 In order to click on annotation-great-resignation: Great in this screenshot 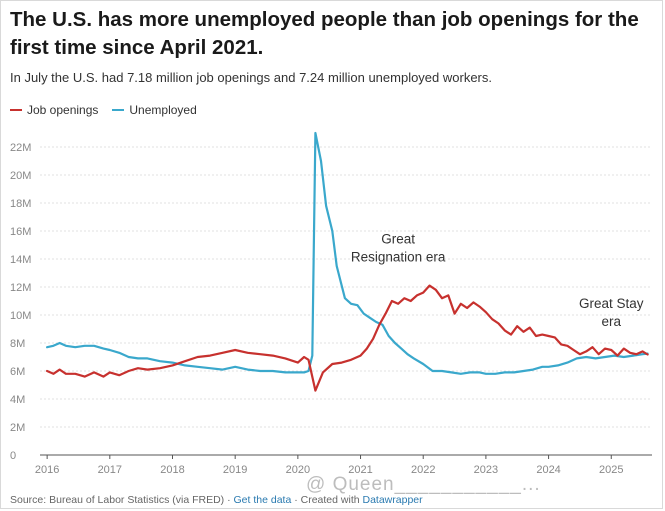, I will do `click(398, 239)`.